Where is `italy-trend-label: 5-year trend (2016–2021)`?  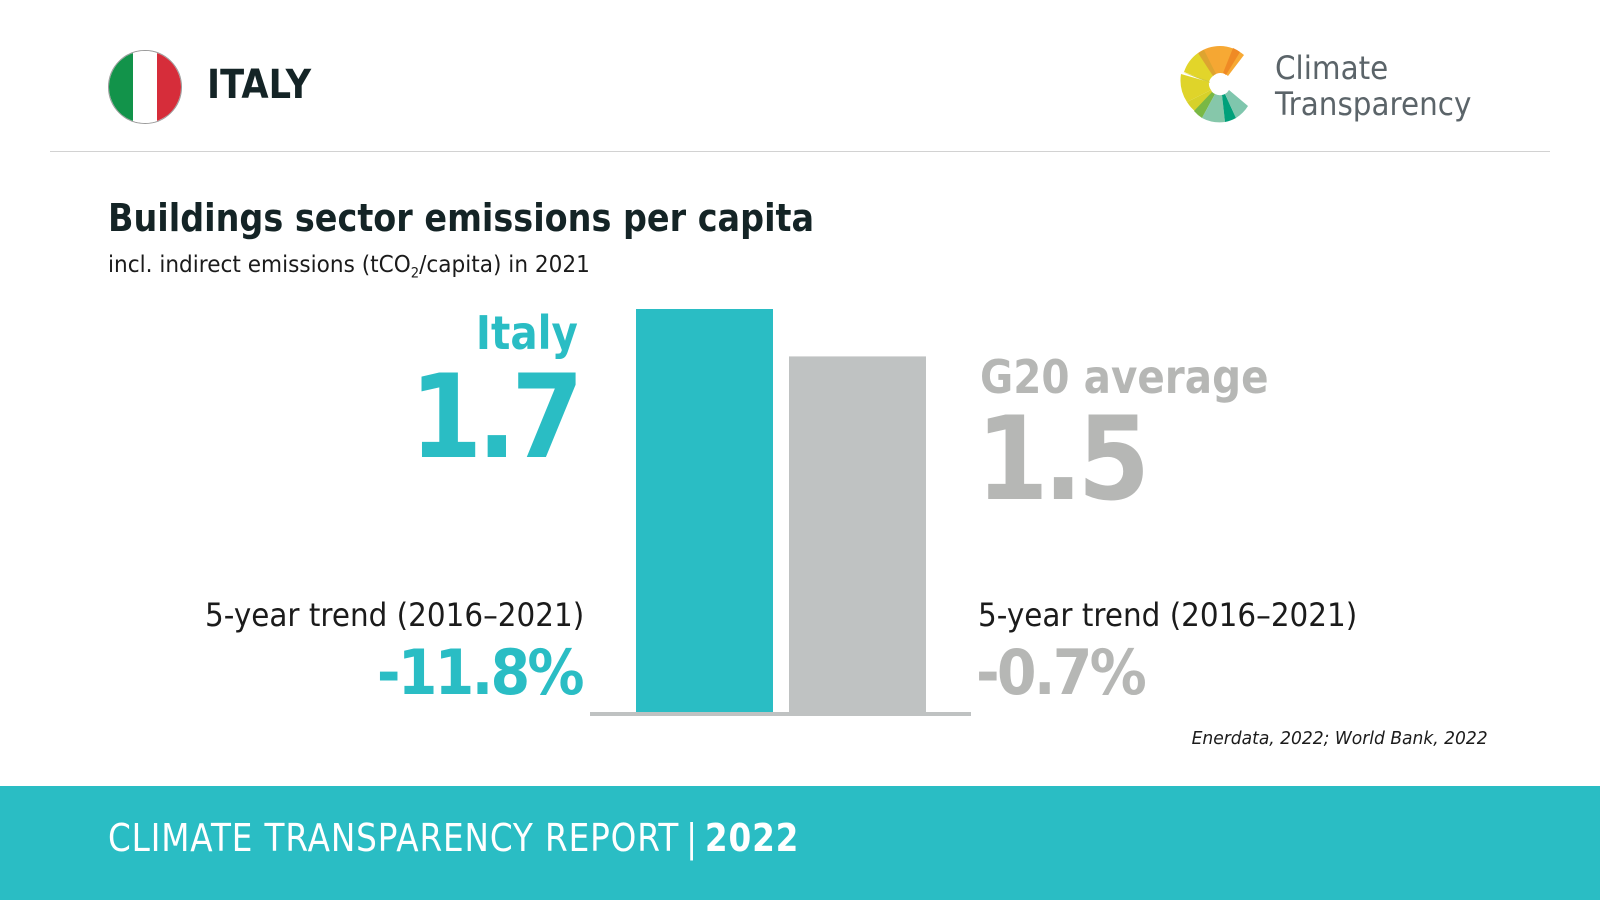
italy-trend-label: 5-year trend (2016–2021) is located at coordinates (394, 615).